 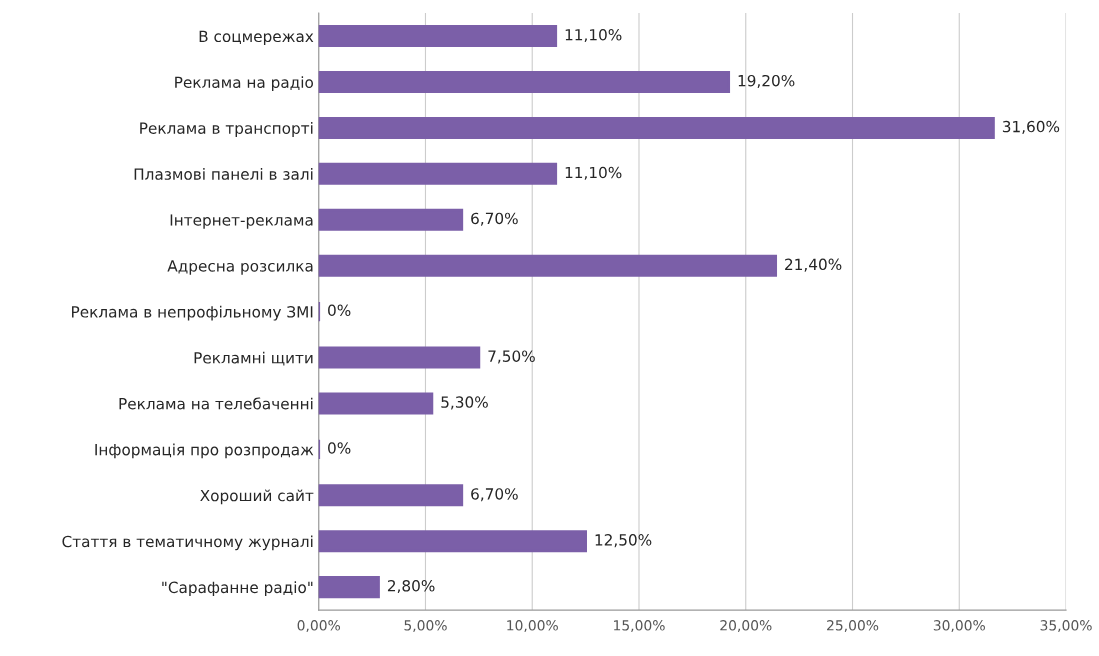 What do you see at coordinates (813, 265) in the screenshot?
I see `data-label: 21,40%` at bounding box center [813, 265].